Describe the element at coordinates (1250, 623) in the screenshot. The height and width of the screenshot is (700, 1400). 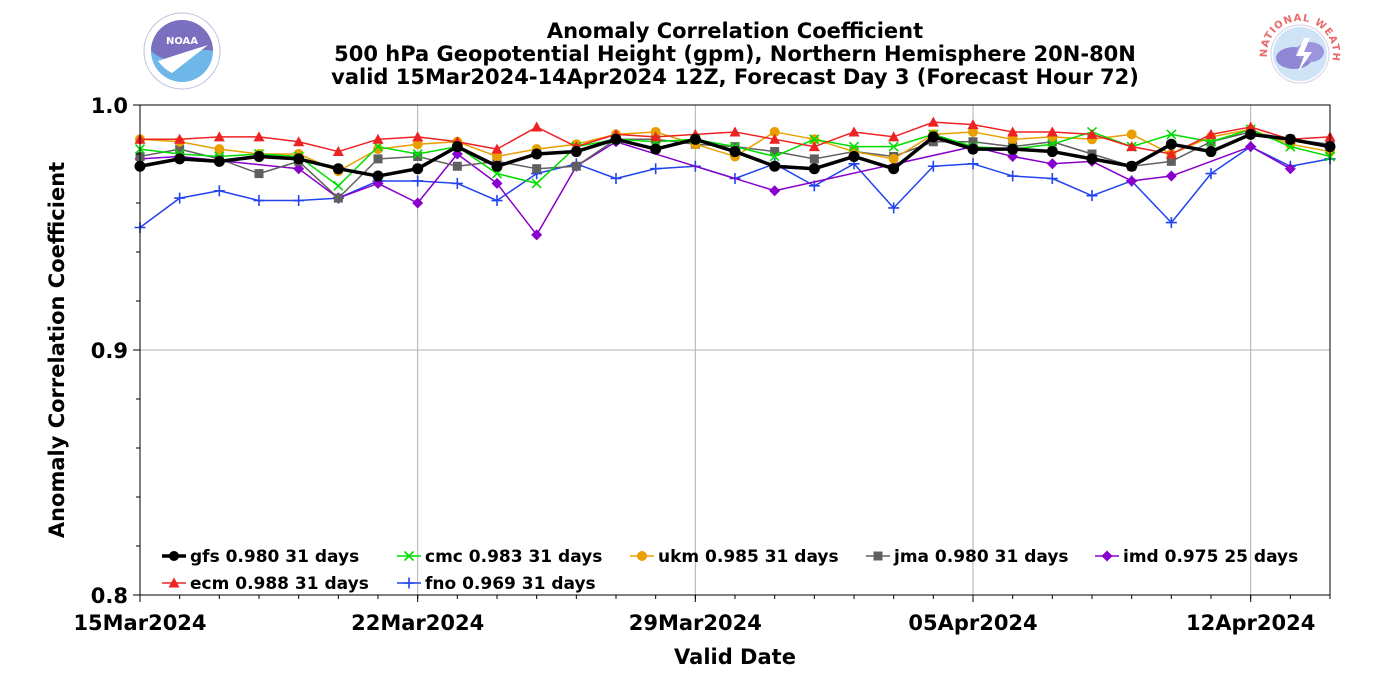
I see `x-tick-label: 12Apr2024` at that location.